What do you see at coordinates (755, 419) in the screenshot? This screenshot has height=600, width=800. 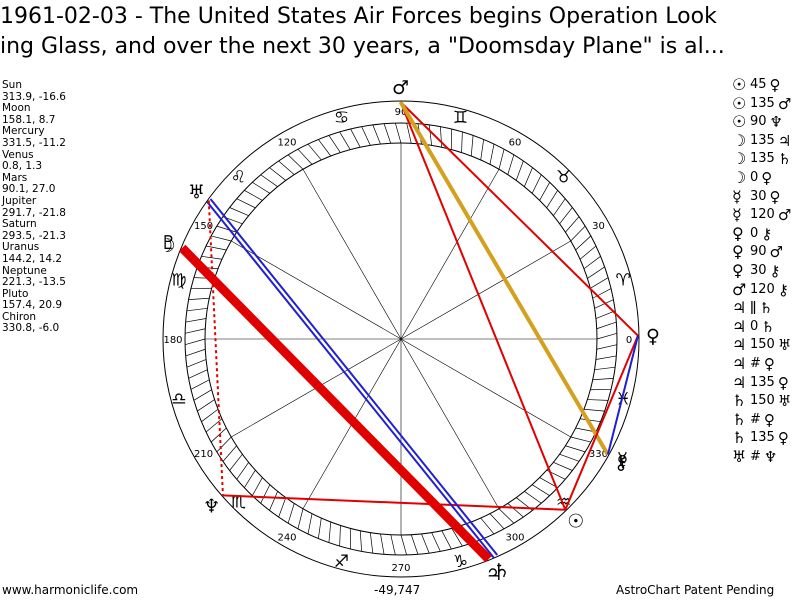 I see `aspect-value: #` at bounding box center [755, 419].